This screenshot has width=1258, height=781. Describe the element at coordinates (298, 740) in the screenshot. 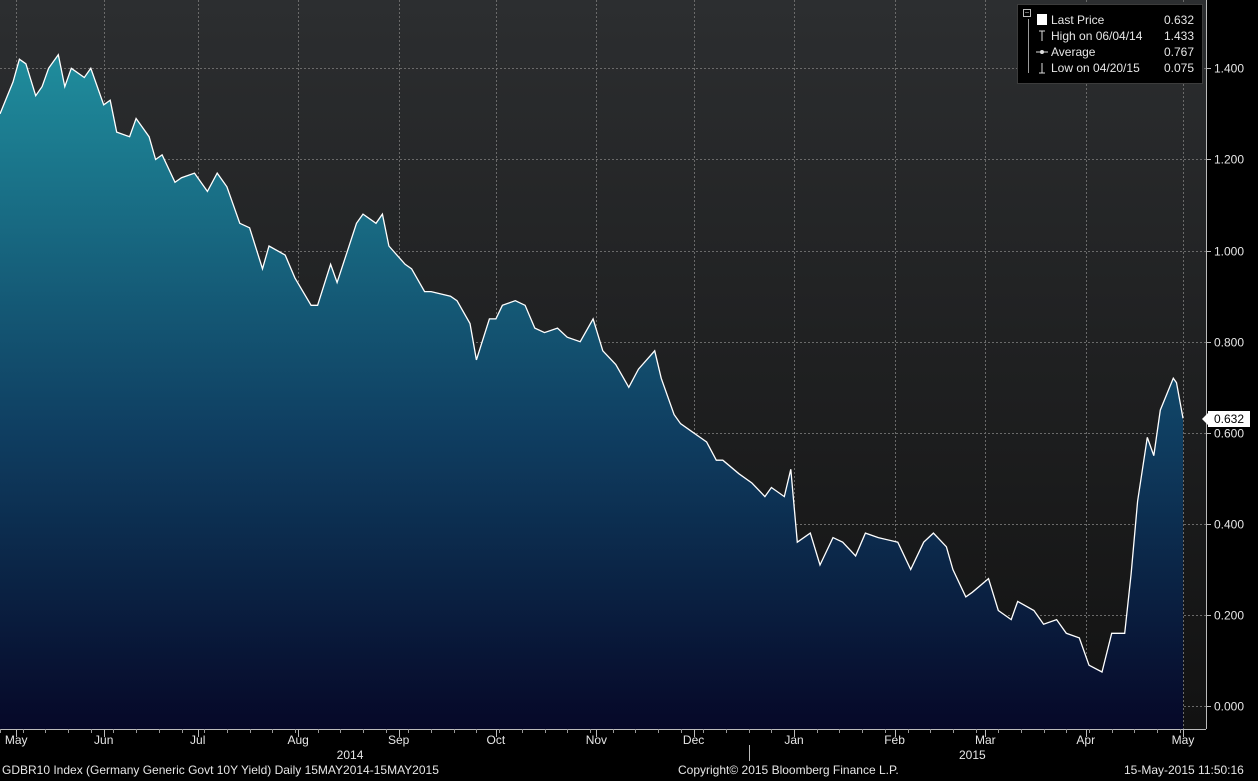

I see `x-tick-label: Aug` at that location.